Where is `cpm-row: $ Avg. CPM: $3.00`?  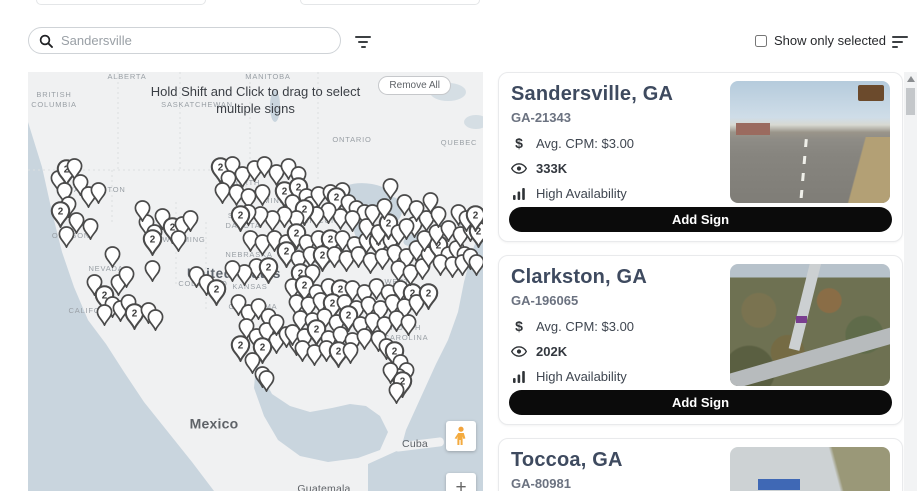 cpm-row: $ Avg. CPM: $3.00 is located at coordinates (700, 143).